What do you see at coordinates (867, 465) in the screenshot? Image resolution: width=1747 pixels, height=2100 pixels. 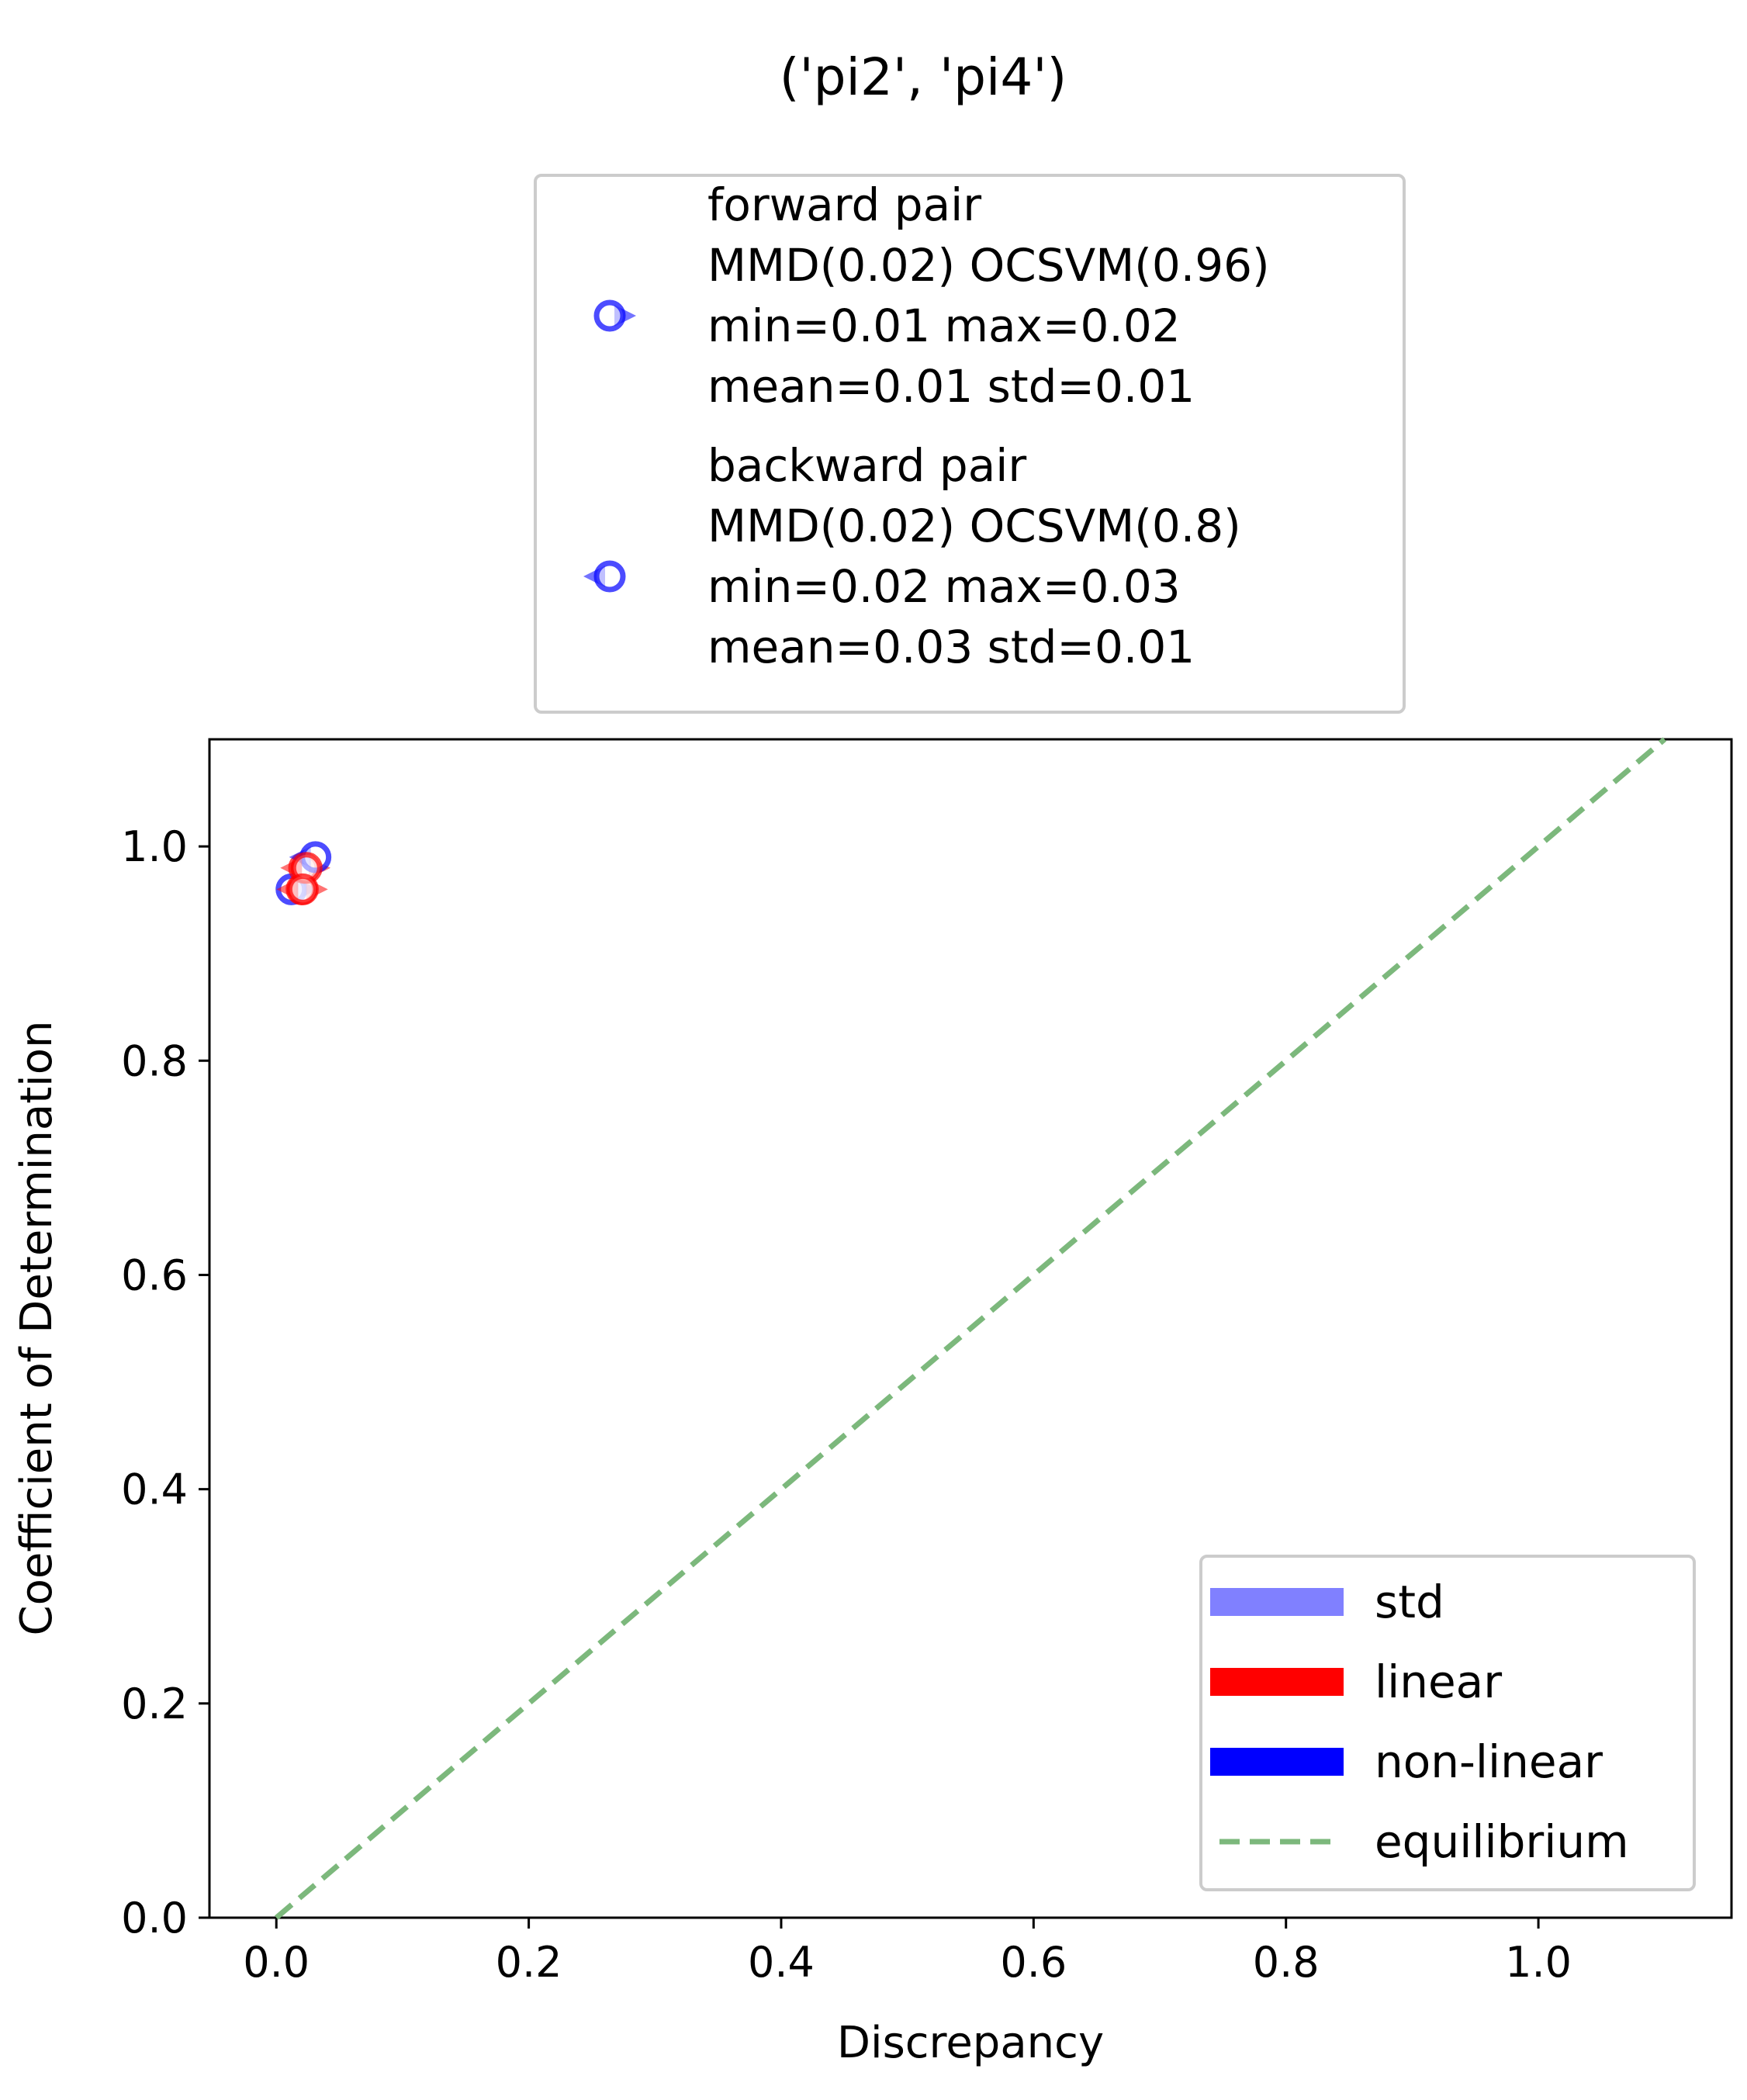 I see `series-legend-text-line: backward pair` at bounding box center [867, 465].